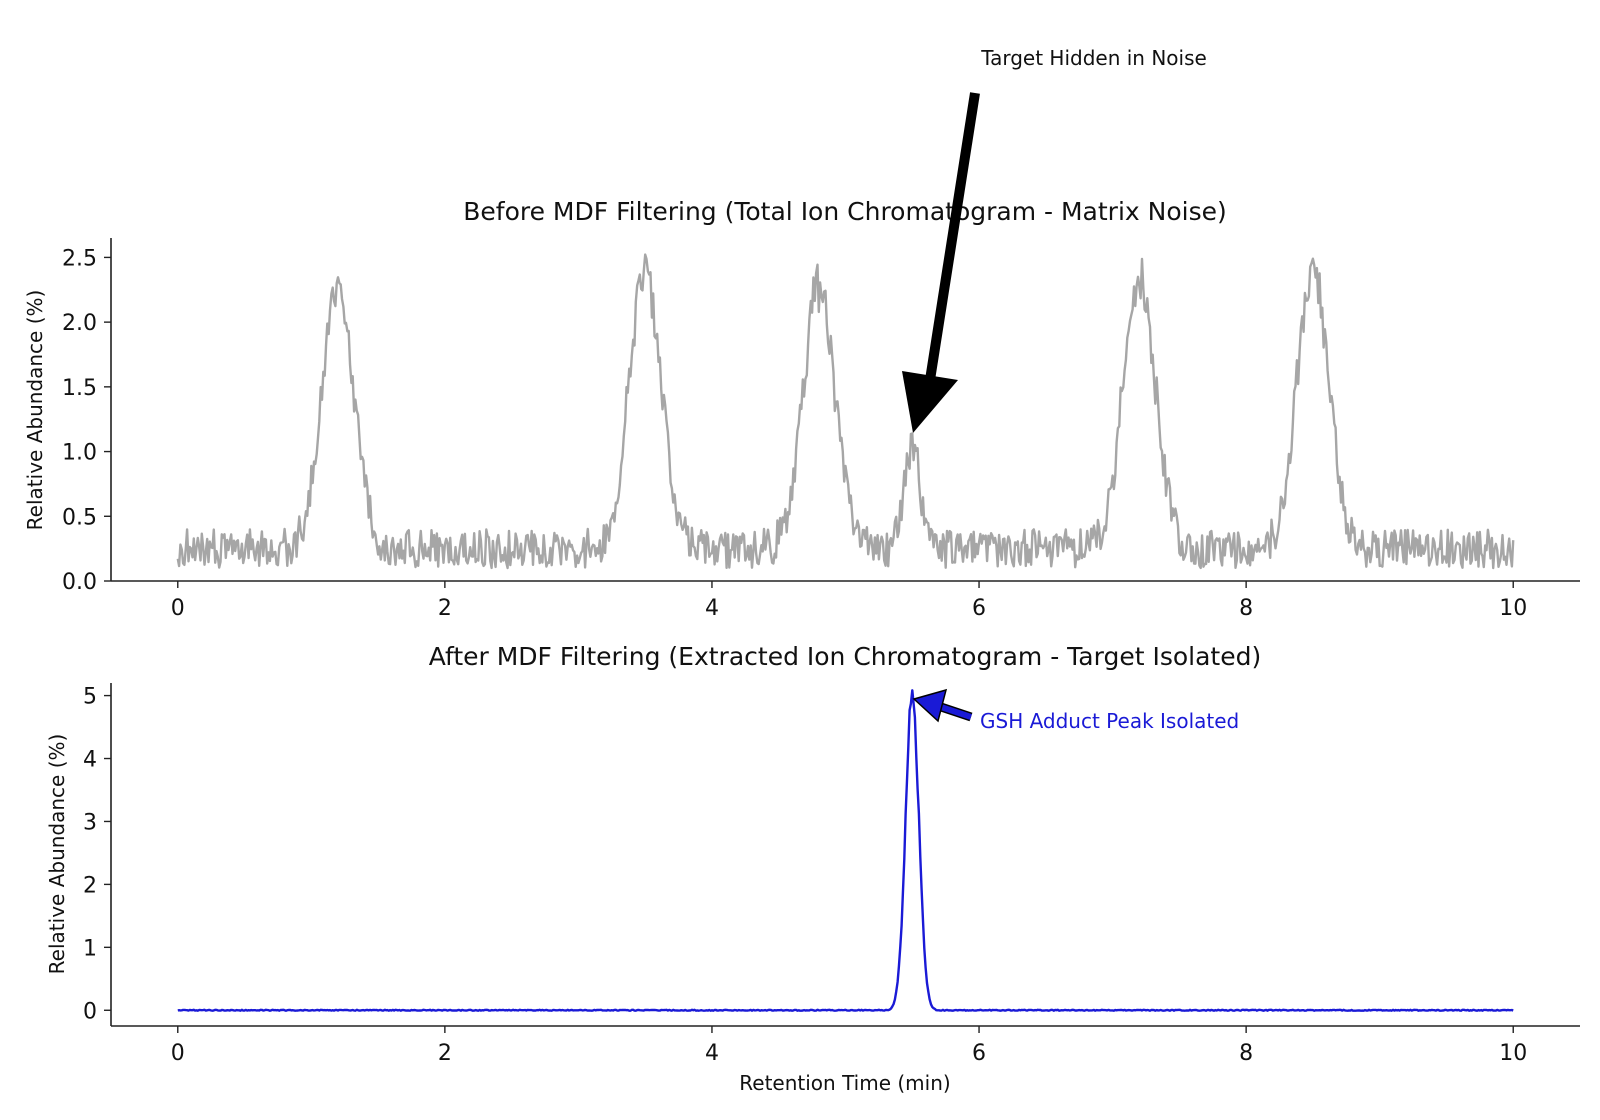 The image size is (1600, 1120). What do you see at coordinates (712, 608) in the screenshot?
I see `top-x-tick-label: 4` at bounding box center [712, 608].